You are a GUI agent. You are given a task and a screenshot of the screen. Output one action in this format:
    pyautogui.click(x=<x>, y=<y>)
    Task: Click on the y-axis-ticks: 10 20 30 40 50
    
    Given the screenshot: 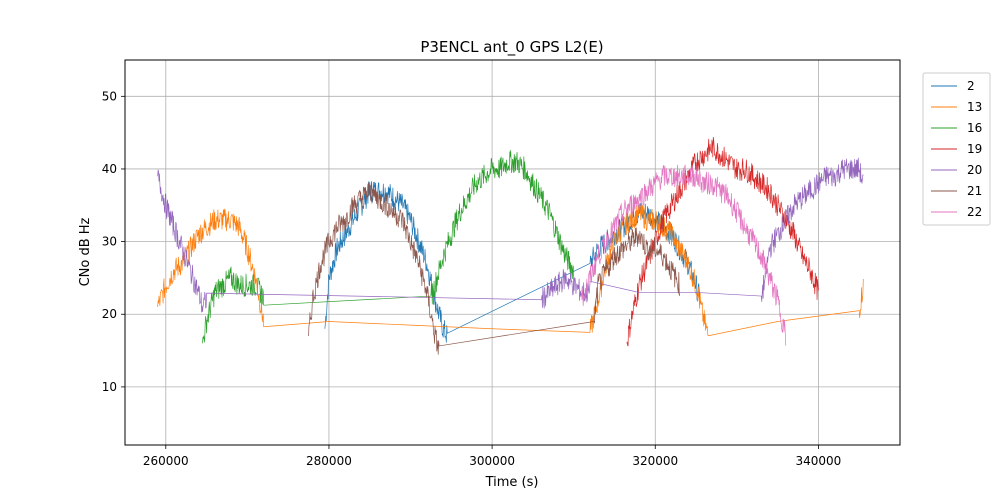 What is the action you would take?
    pyautogui.click(x=113, y=241)
    